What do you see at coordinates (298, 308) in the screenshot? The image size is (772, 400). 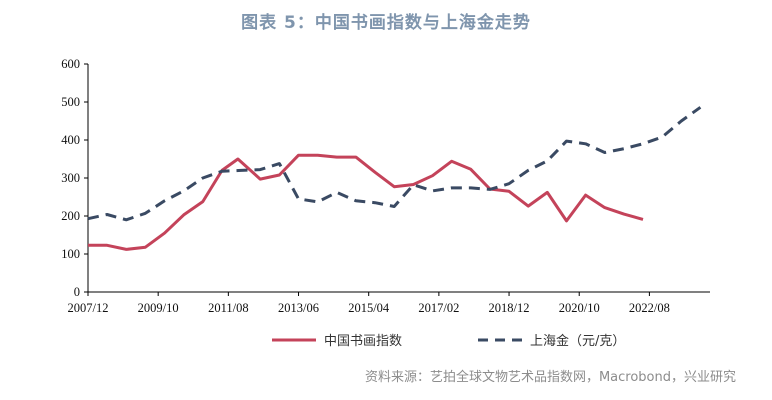 I see `x-tick-label: 2013/06` at bounding box center [298, 308].